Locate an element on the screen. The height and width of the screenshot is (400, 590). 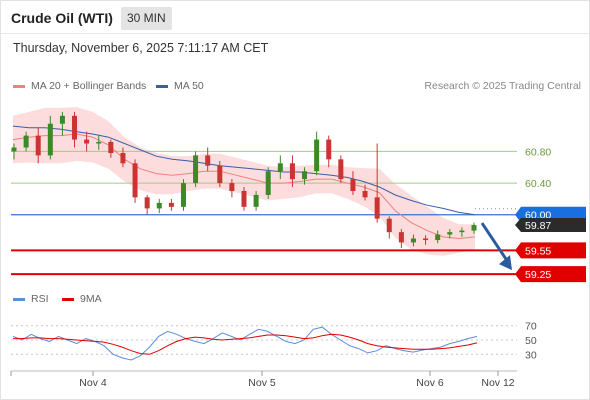
chart-title: Crude Oil (WTI) is located at coordinates (62, 18).